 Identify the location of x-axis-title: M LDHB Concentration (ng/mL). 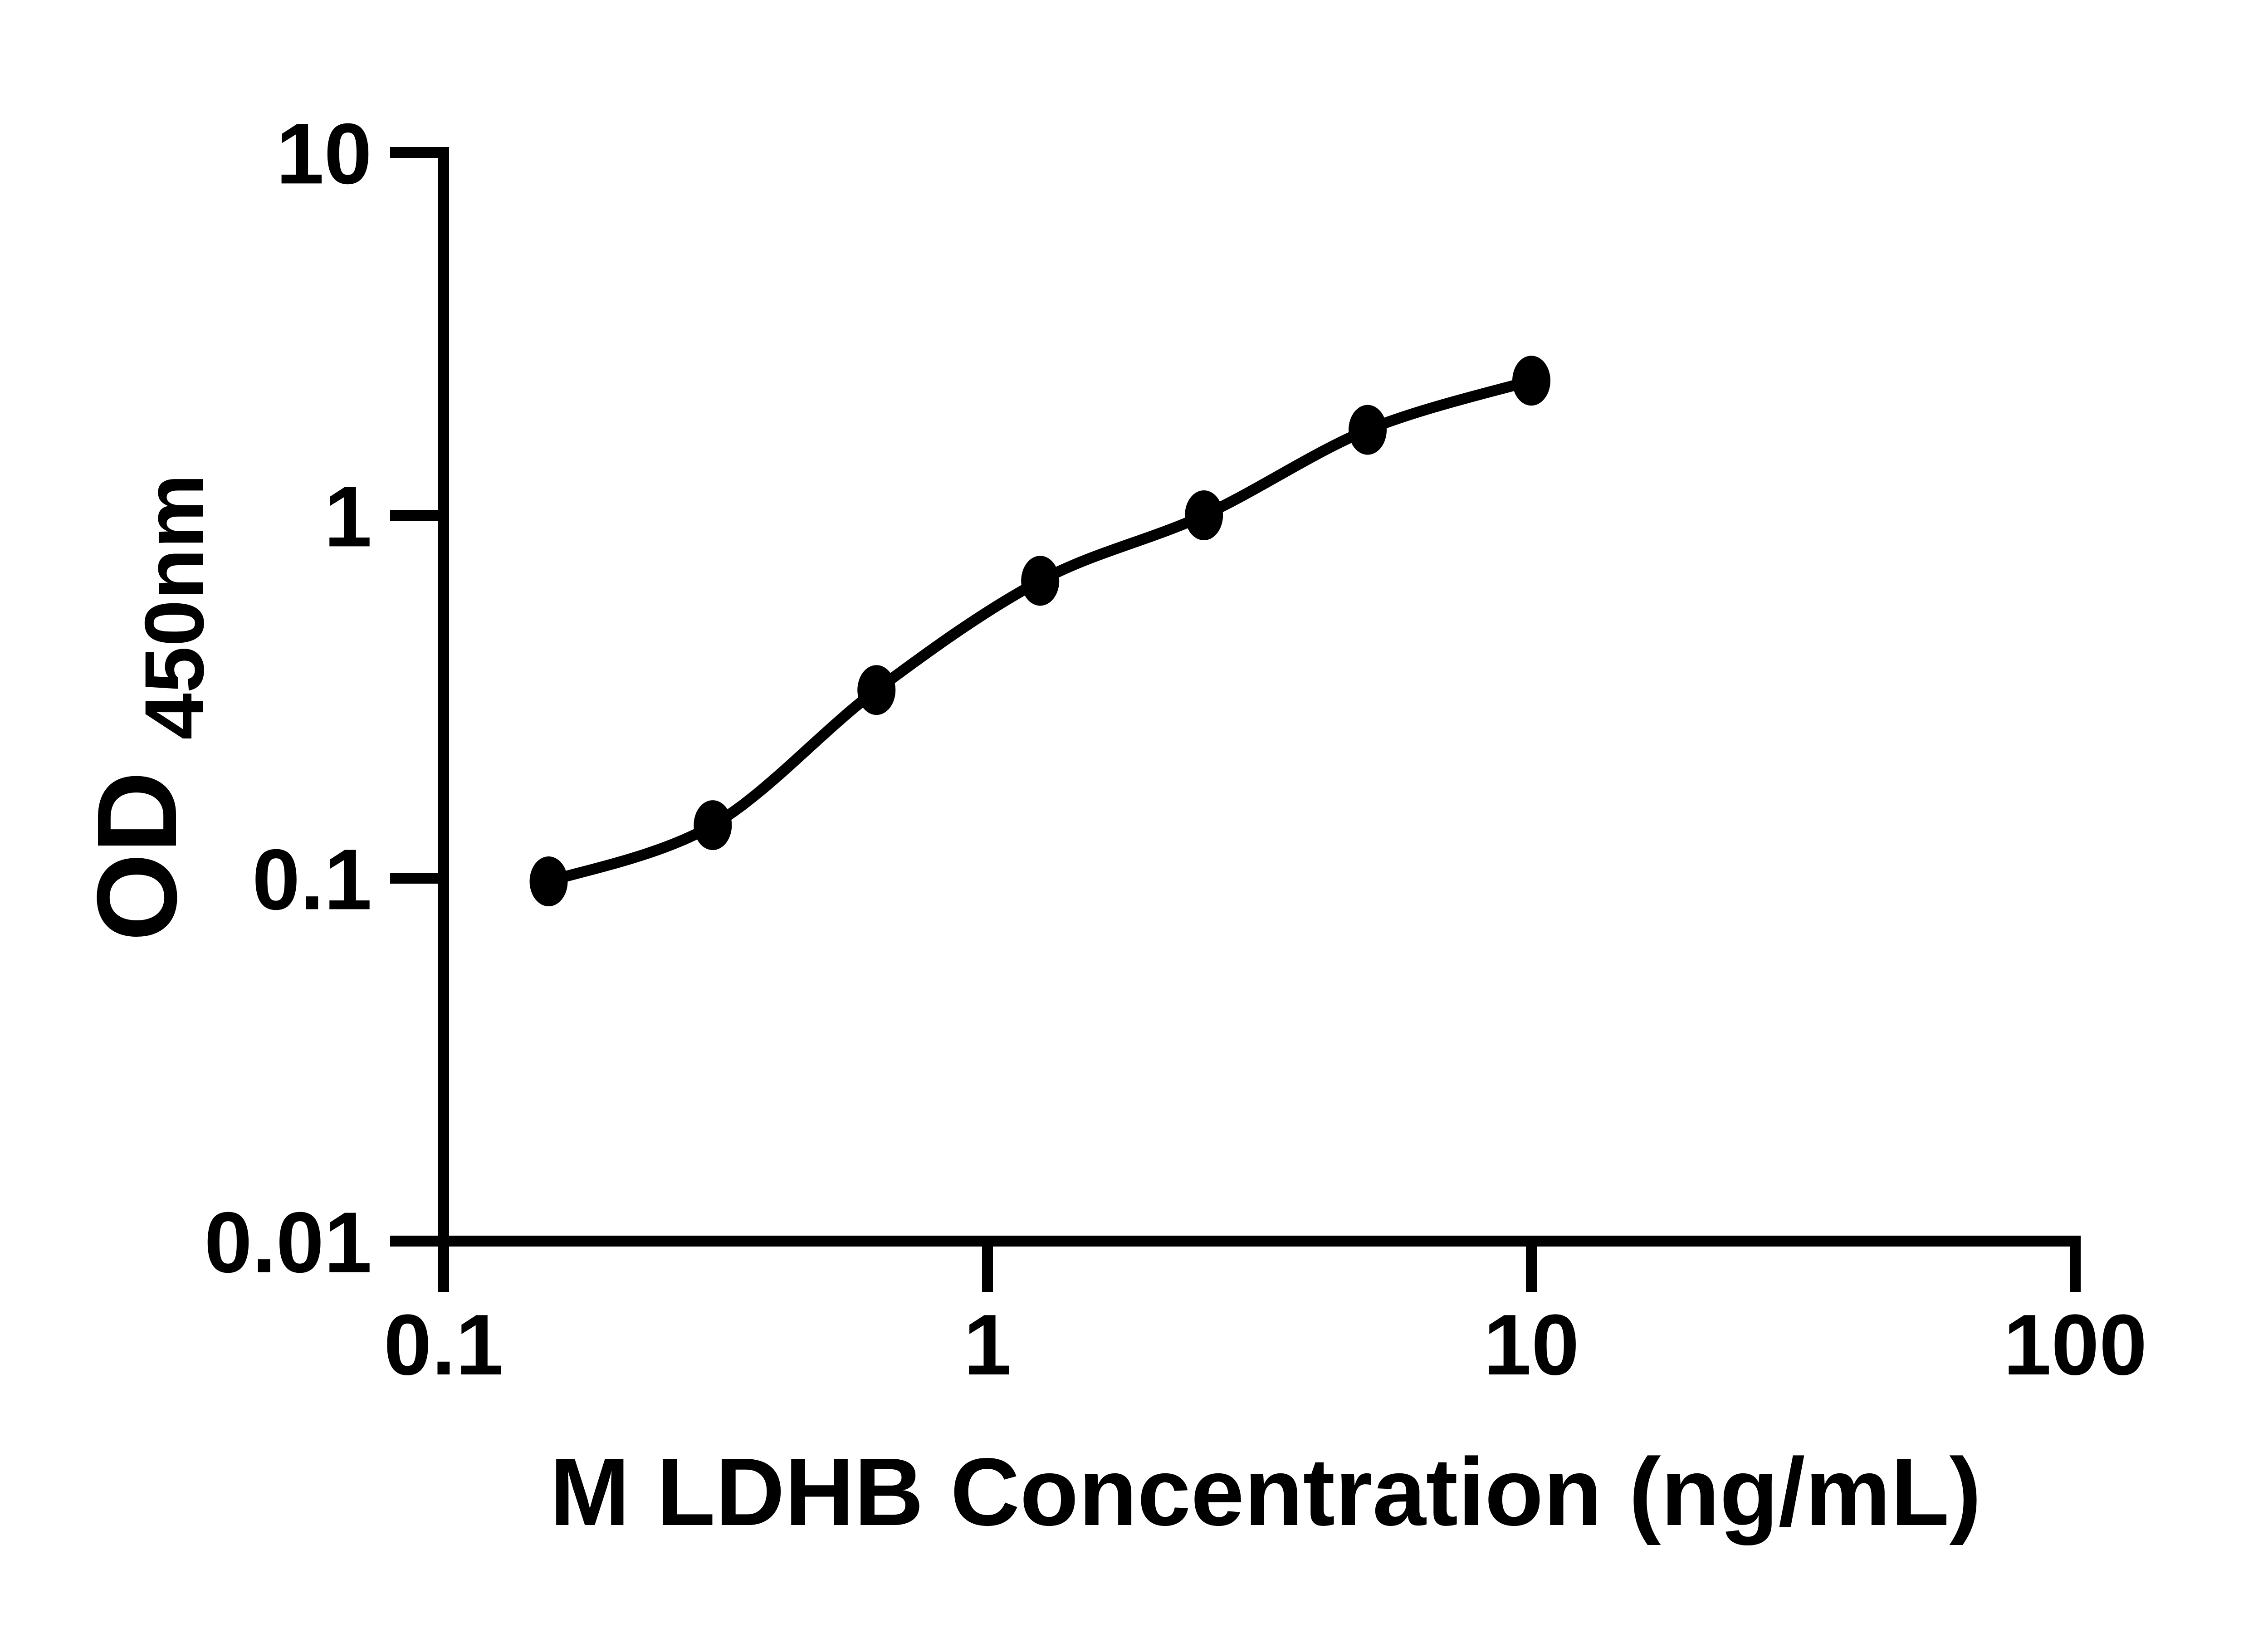
(1265, 1491).